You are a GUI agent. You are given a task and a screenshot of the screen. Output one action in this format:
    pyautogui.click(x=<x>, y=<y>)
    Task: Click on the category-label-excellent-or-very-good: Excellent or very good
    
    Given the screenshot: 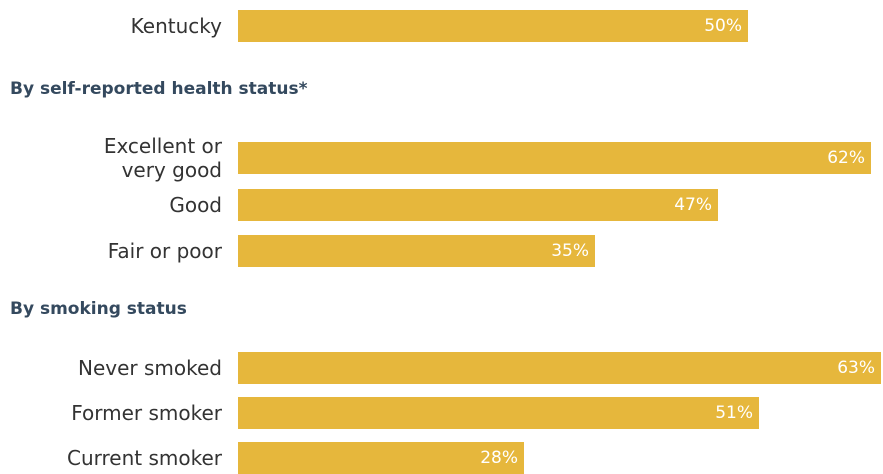 What is the action you would take?
    pyautogui.click(x=112, y=158)
    